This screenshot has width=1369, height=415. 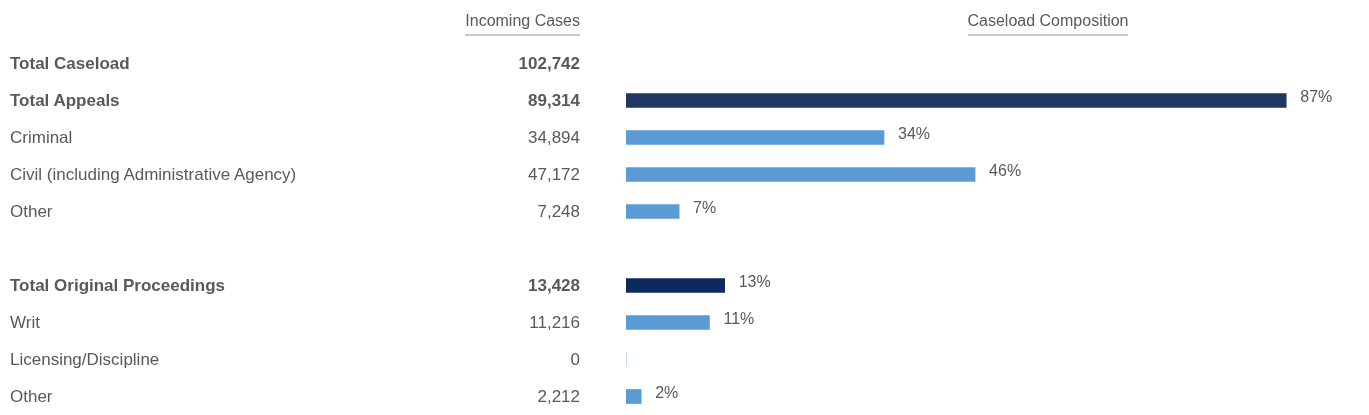 I want to click on y-tick-label: Writ, so click(x=25, y=323).